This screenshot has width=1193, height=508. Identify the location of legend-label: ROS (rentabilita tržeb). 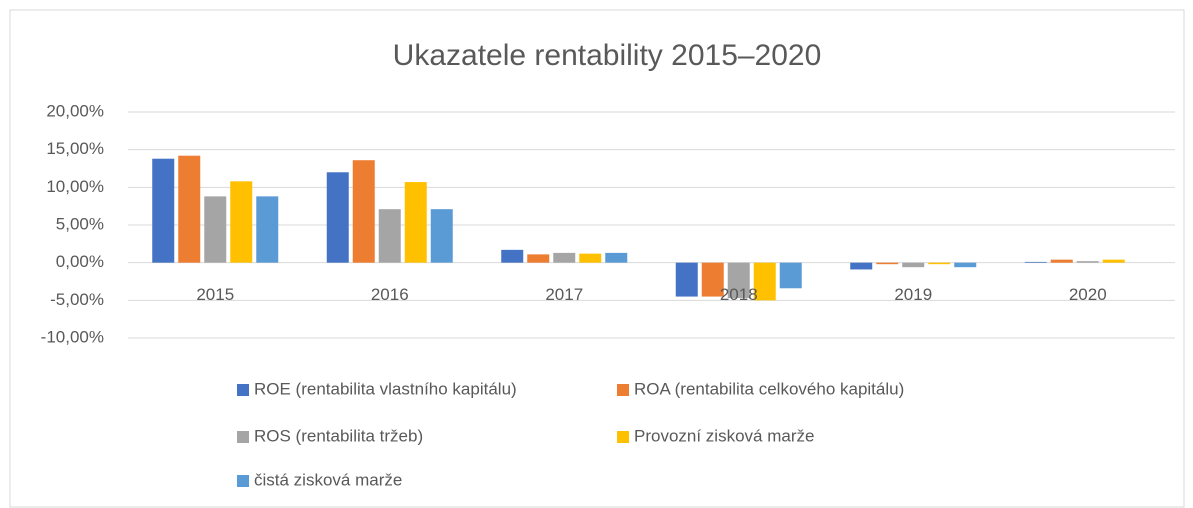
(338, 435).